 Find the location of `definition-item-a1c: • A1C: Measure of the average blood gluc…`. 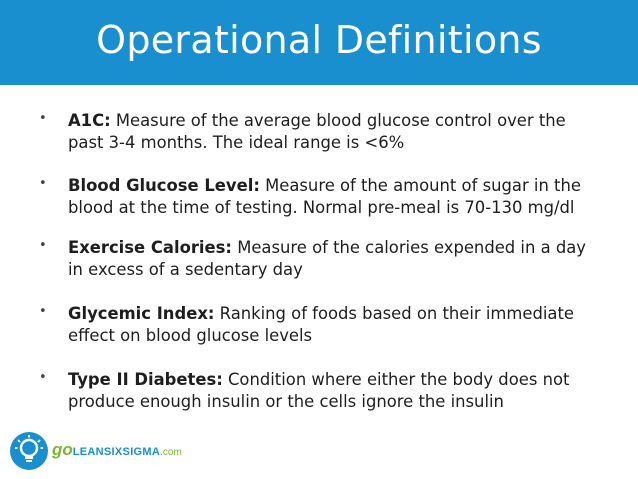

definition-item-a1c: • A1C: Measure of the average blood gluc… is located at coordinates (318, 132).